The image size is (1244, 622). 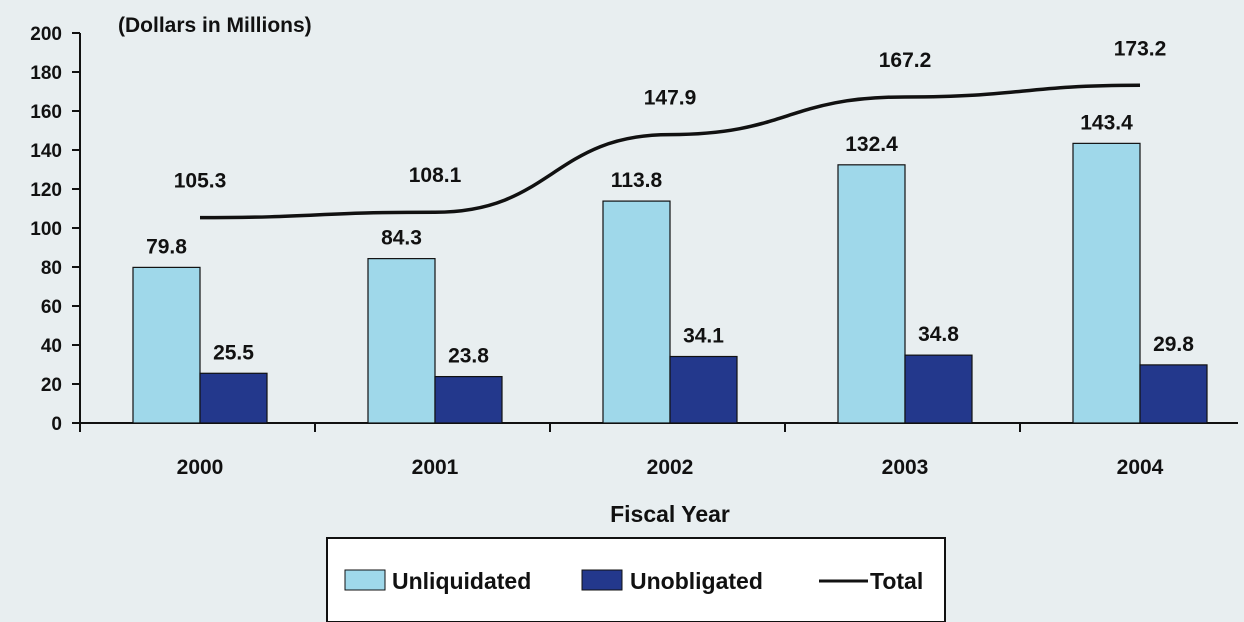 I want to click on x-tick-label: 2000, so click(x=200, y=467).